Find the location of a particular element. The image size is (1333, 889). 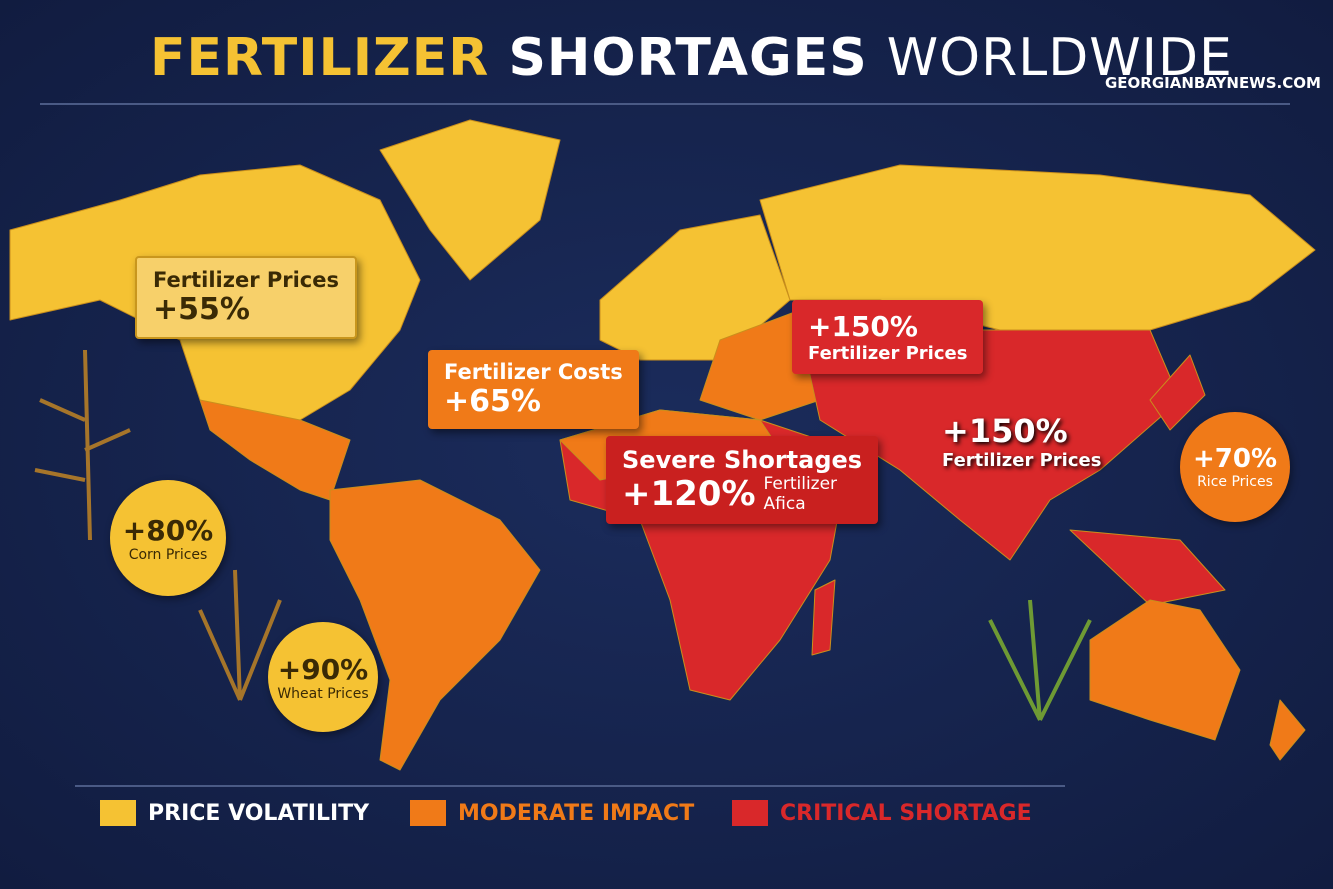

badge-value: +90% is located at coordinates (323, 669).